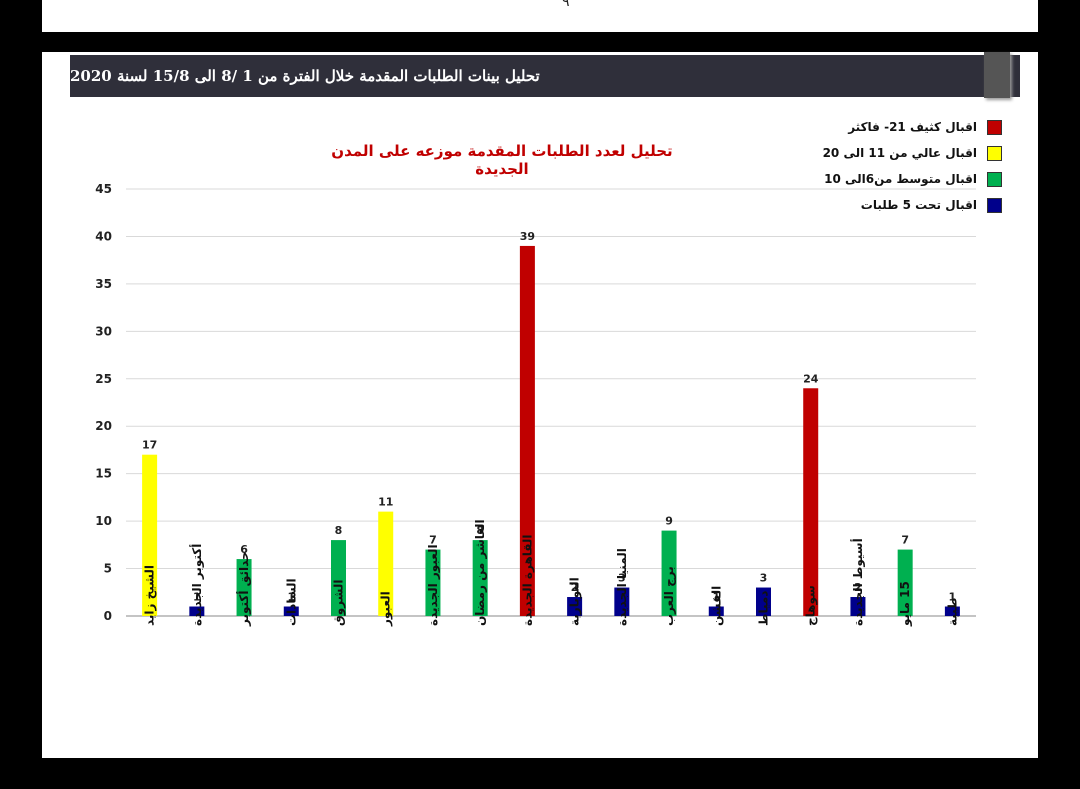 The height and width of the screenshot is (789, 1080). I want to click on y-tick-label: 5, so click(108, 569).